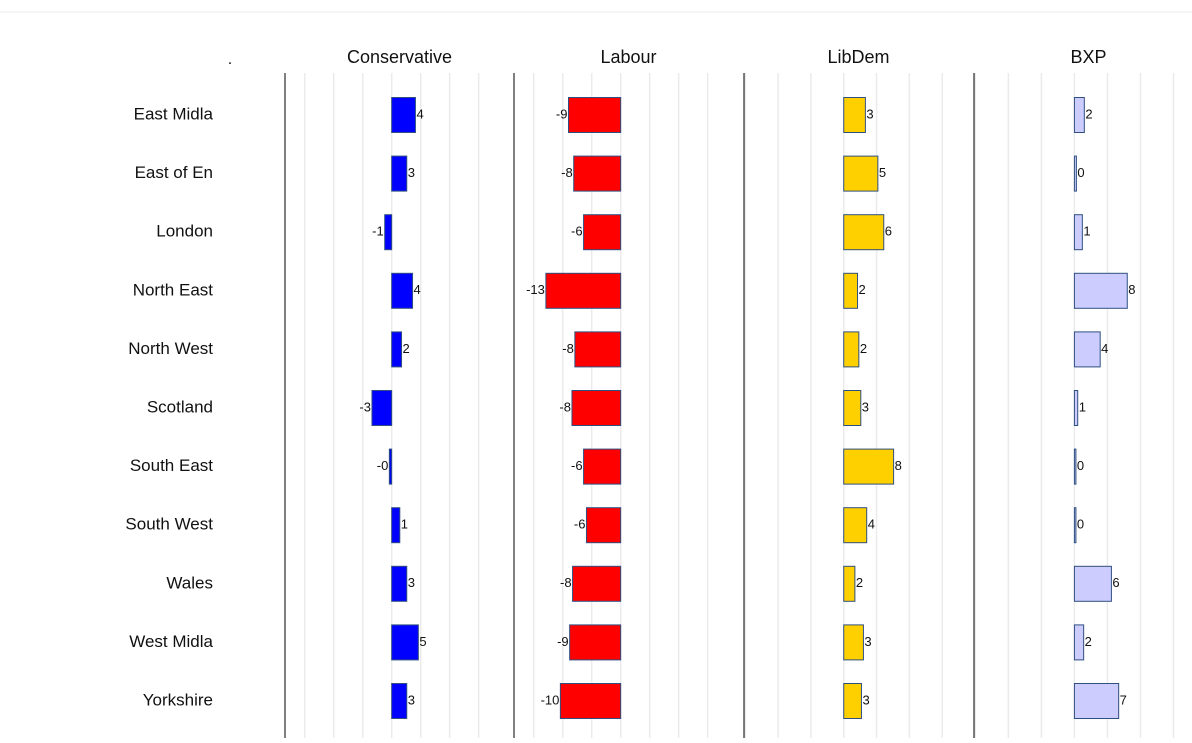  What do you see at coordinates (365, 406) in the screenshot?
I see `value-label: -3` at bounding box center [365, 406].